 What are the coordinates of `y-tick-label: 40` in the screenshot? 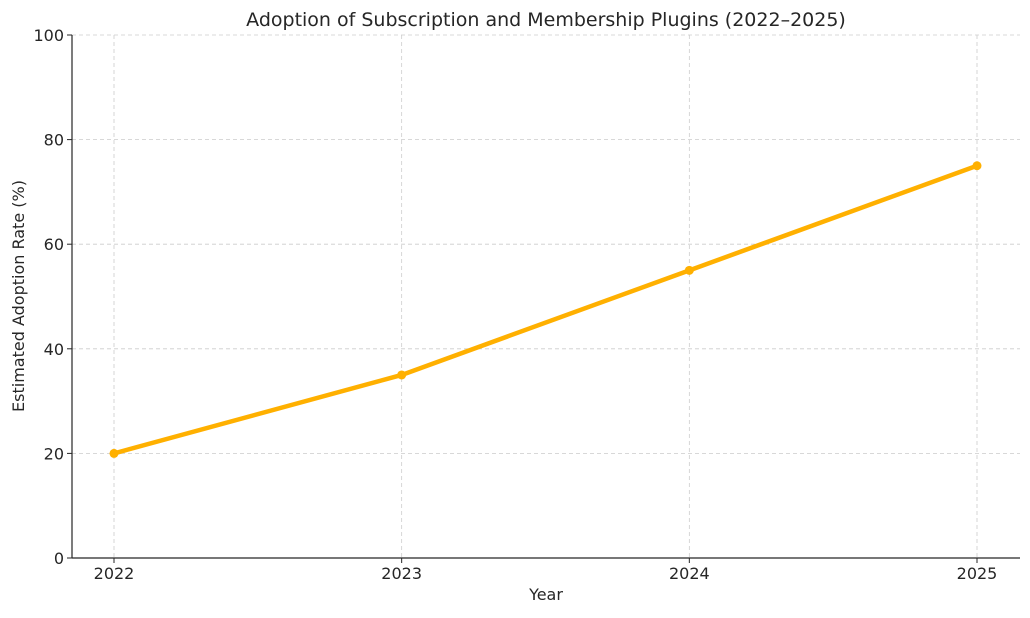 It's located at (54, 349).